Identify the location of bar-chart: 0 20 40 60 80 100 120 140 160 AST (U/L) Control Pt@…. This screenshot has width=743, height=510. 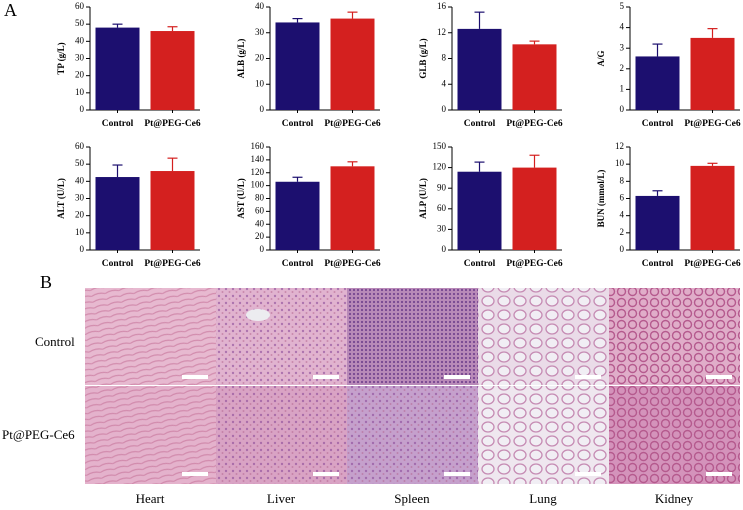
(308, 205).